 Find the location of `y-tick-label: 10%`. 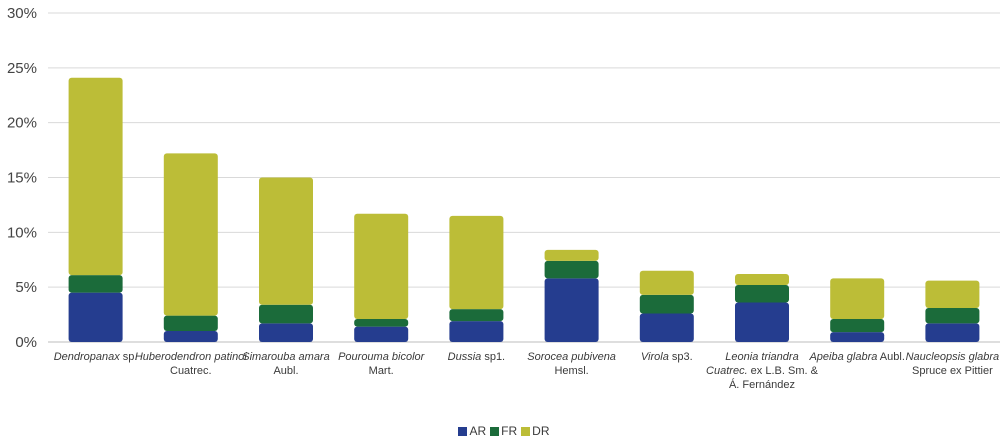

y-tick-label: 10% is located at coordinates (22, 232).